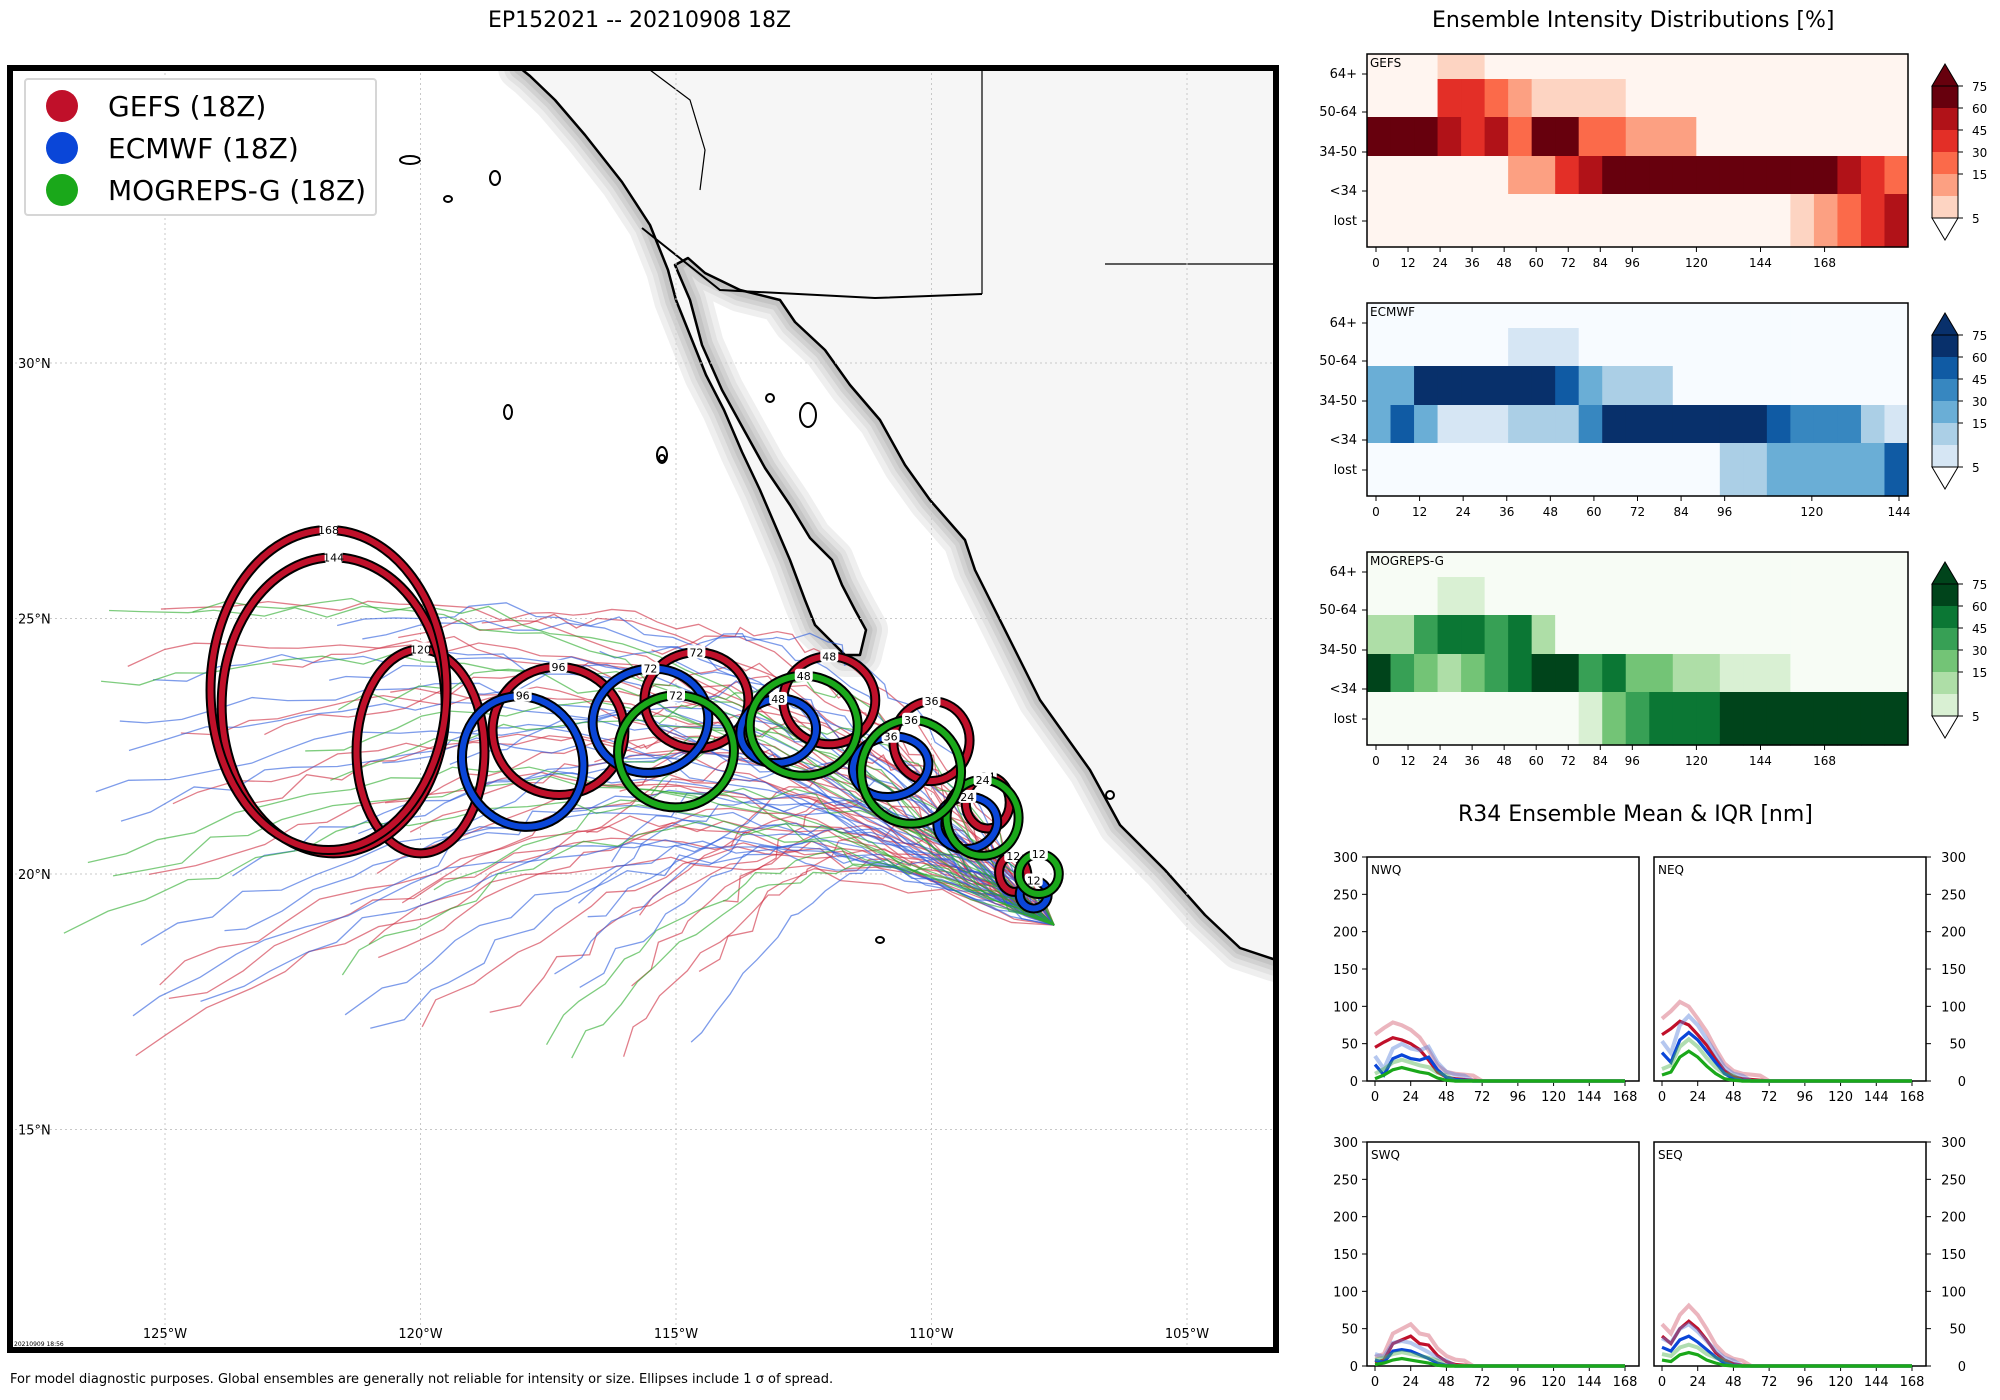 This screenshot has height=1400, width=2000. I want to click on hour-text: 24, so click(967, 797).